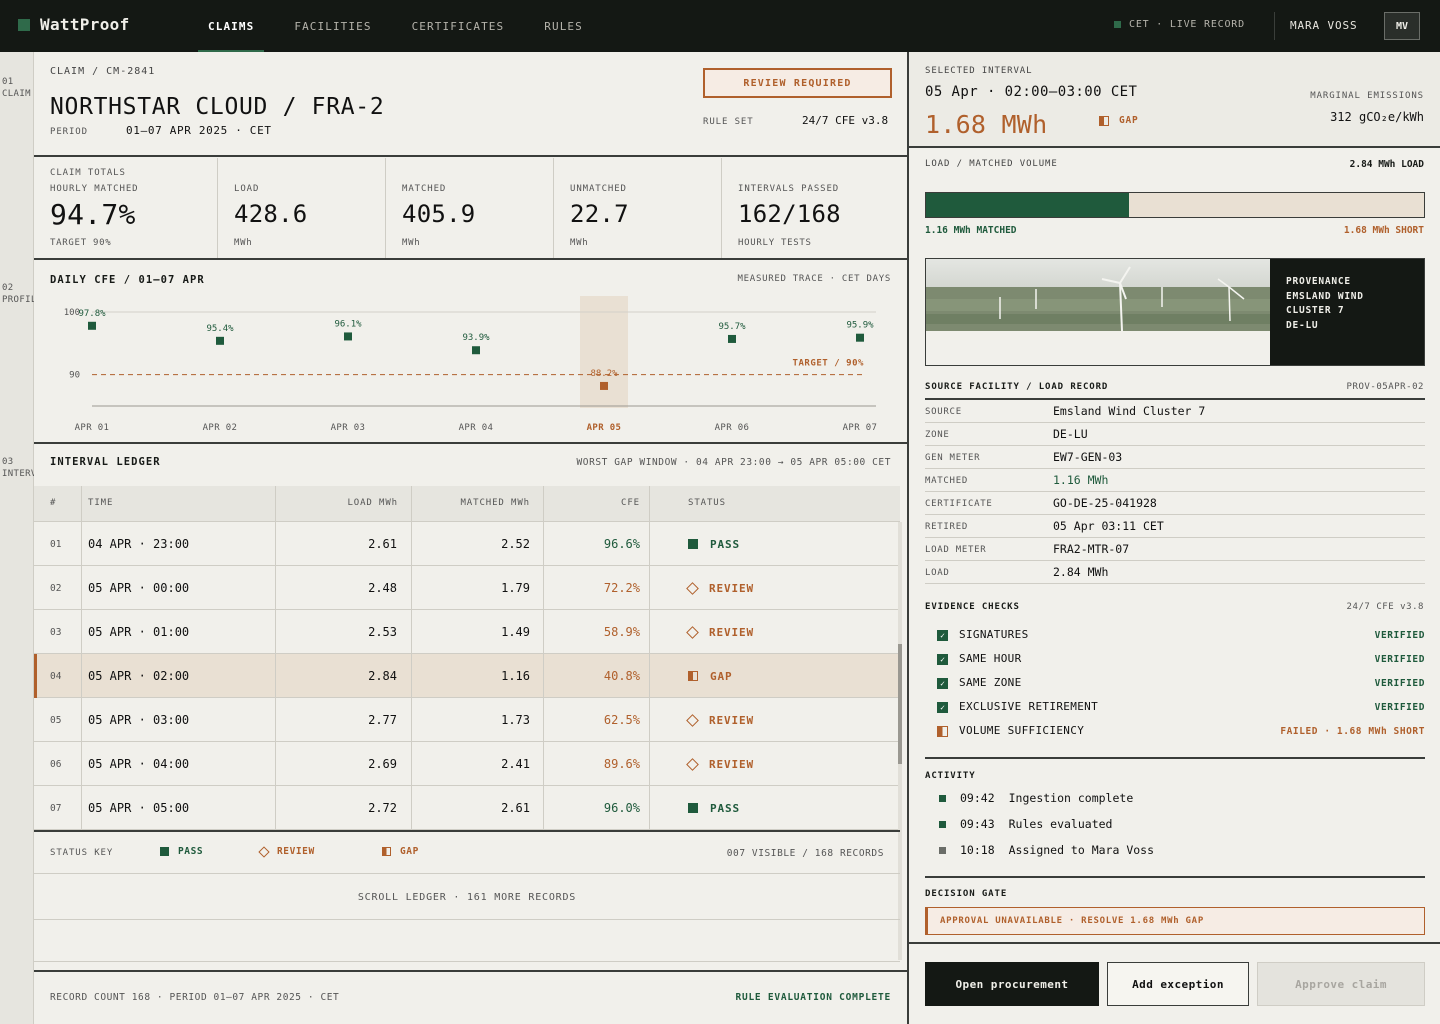 This screenshot has height=1024, width=1440. I want to click on live-status: CET · LIVE RECORD, so click(1179, 24).